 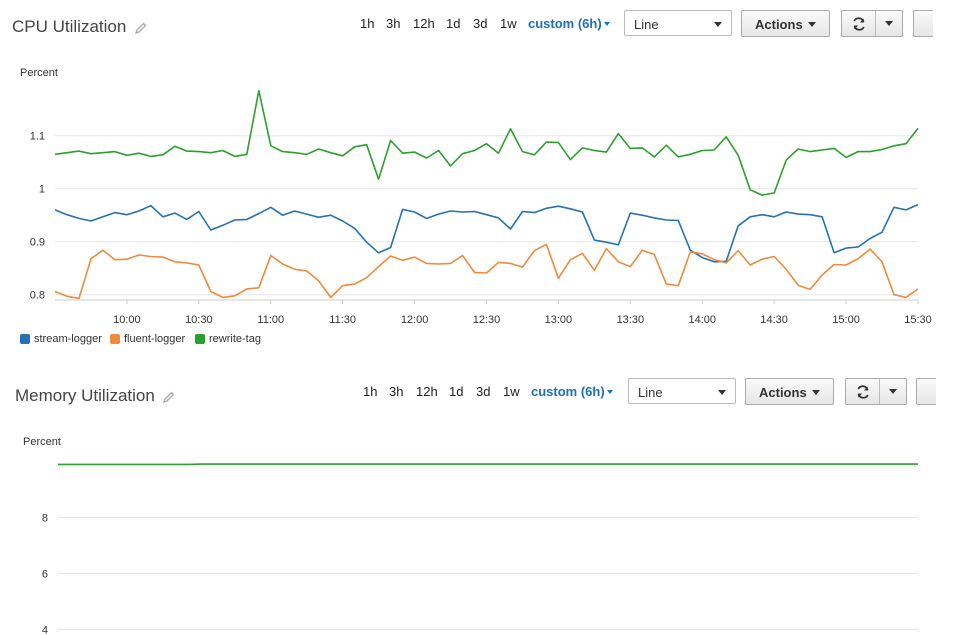 What do you see at coordinates (85, 395) in the screenshot?
I see `memory-panel-title: Memory Utilization` at bounding box center [85, 395].